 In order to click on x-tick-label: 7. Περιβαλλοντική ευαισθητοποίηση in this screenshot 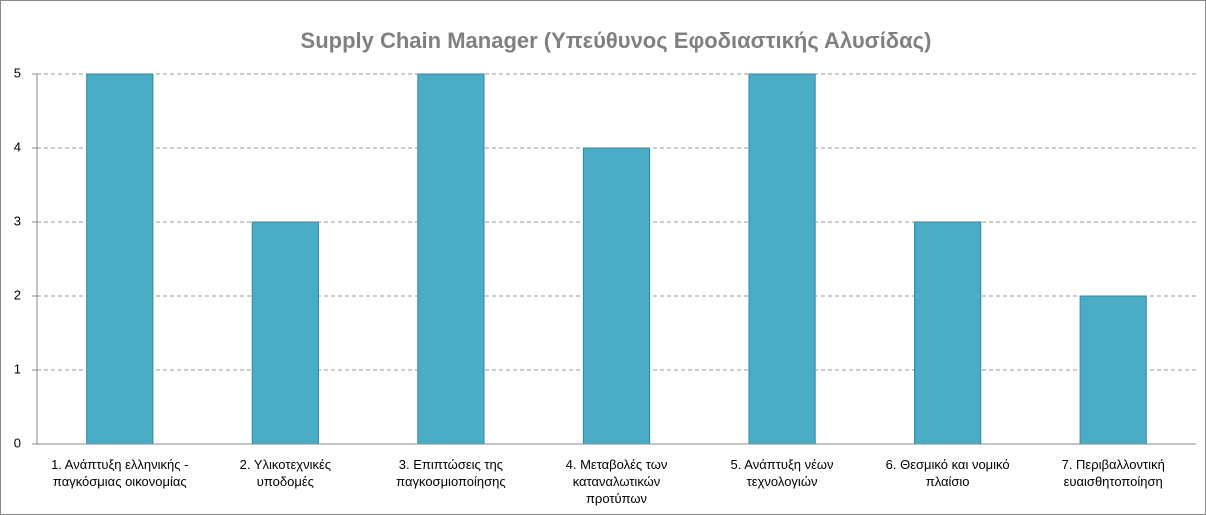, I will do `click(1113, 473)`.